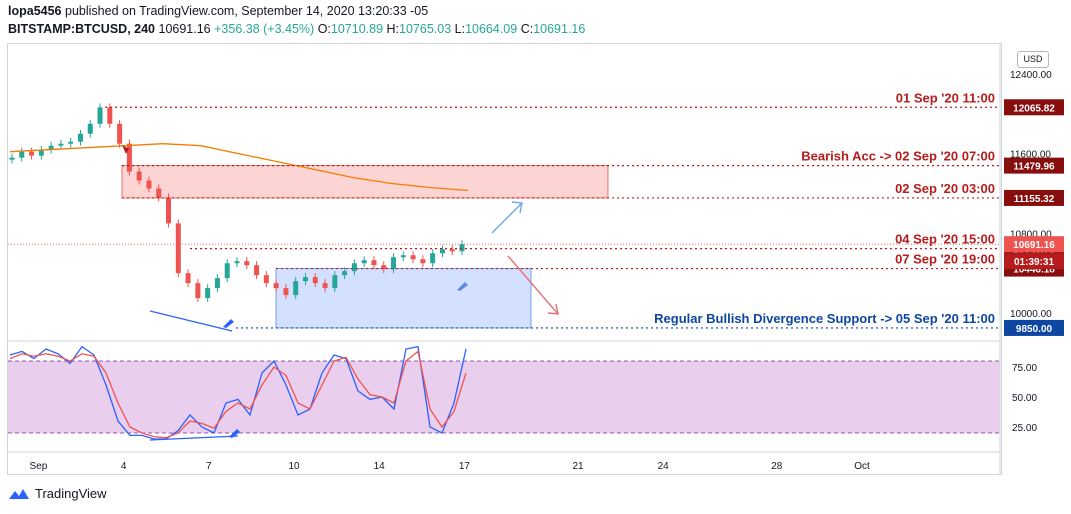  I want to click on osc-tick-label: 25.00, so click(1024, 428).